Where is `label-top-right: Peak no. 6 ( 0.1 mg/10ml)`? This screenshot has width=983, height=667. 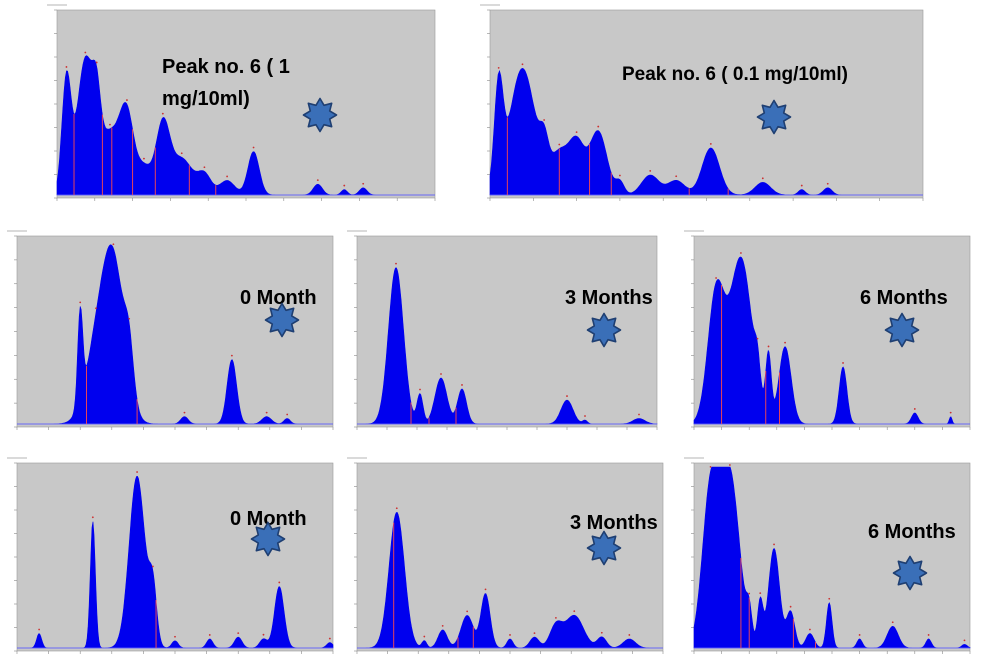 label-top-right: Peak no. 6 ( 0.1 mg/10ml) is located at coordinates (735, 74).